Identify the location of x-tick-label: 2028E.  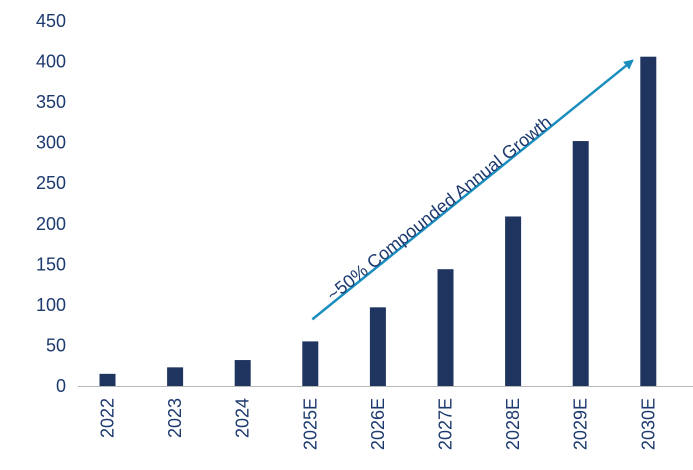
(513, 424).